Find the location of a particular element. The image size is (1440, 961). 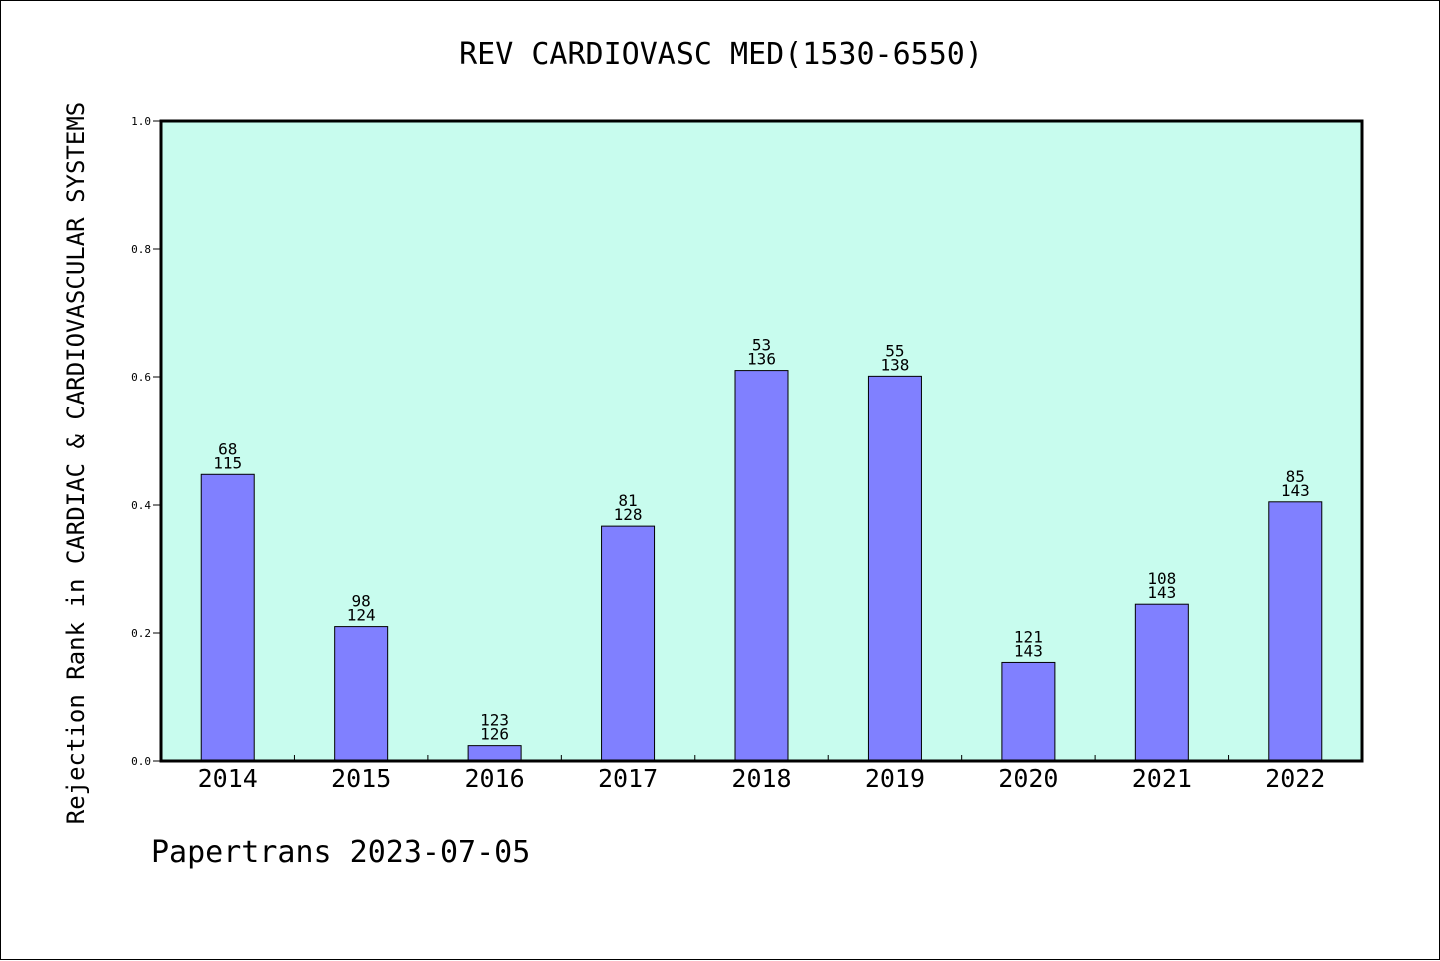

chart-title: REV CARDIOVASC MED(1530-6550) is located at coordinates (721, 54).